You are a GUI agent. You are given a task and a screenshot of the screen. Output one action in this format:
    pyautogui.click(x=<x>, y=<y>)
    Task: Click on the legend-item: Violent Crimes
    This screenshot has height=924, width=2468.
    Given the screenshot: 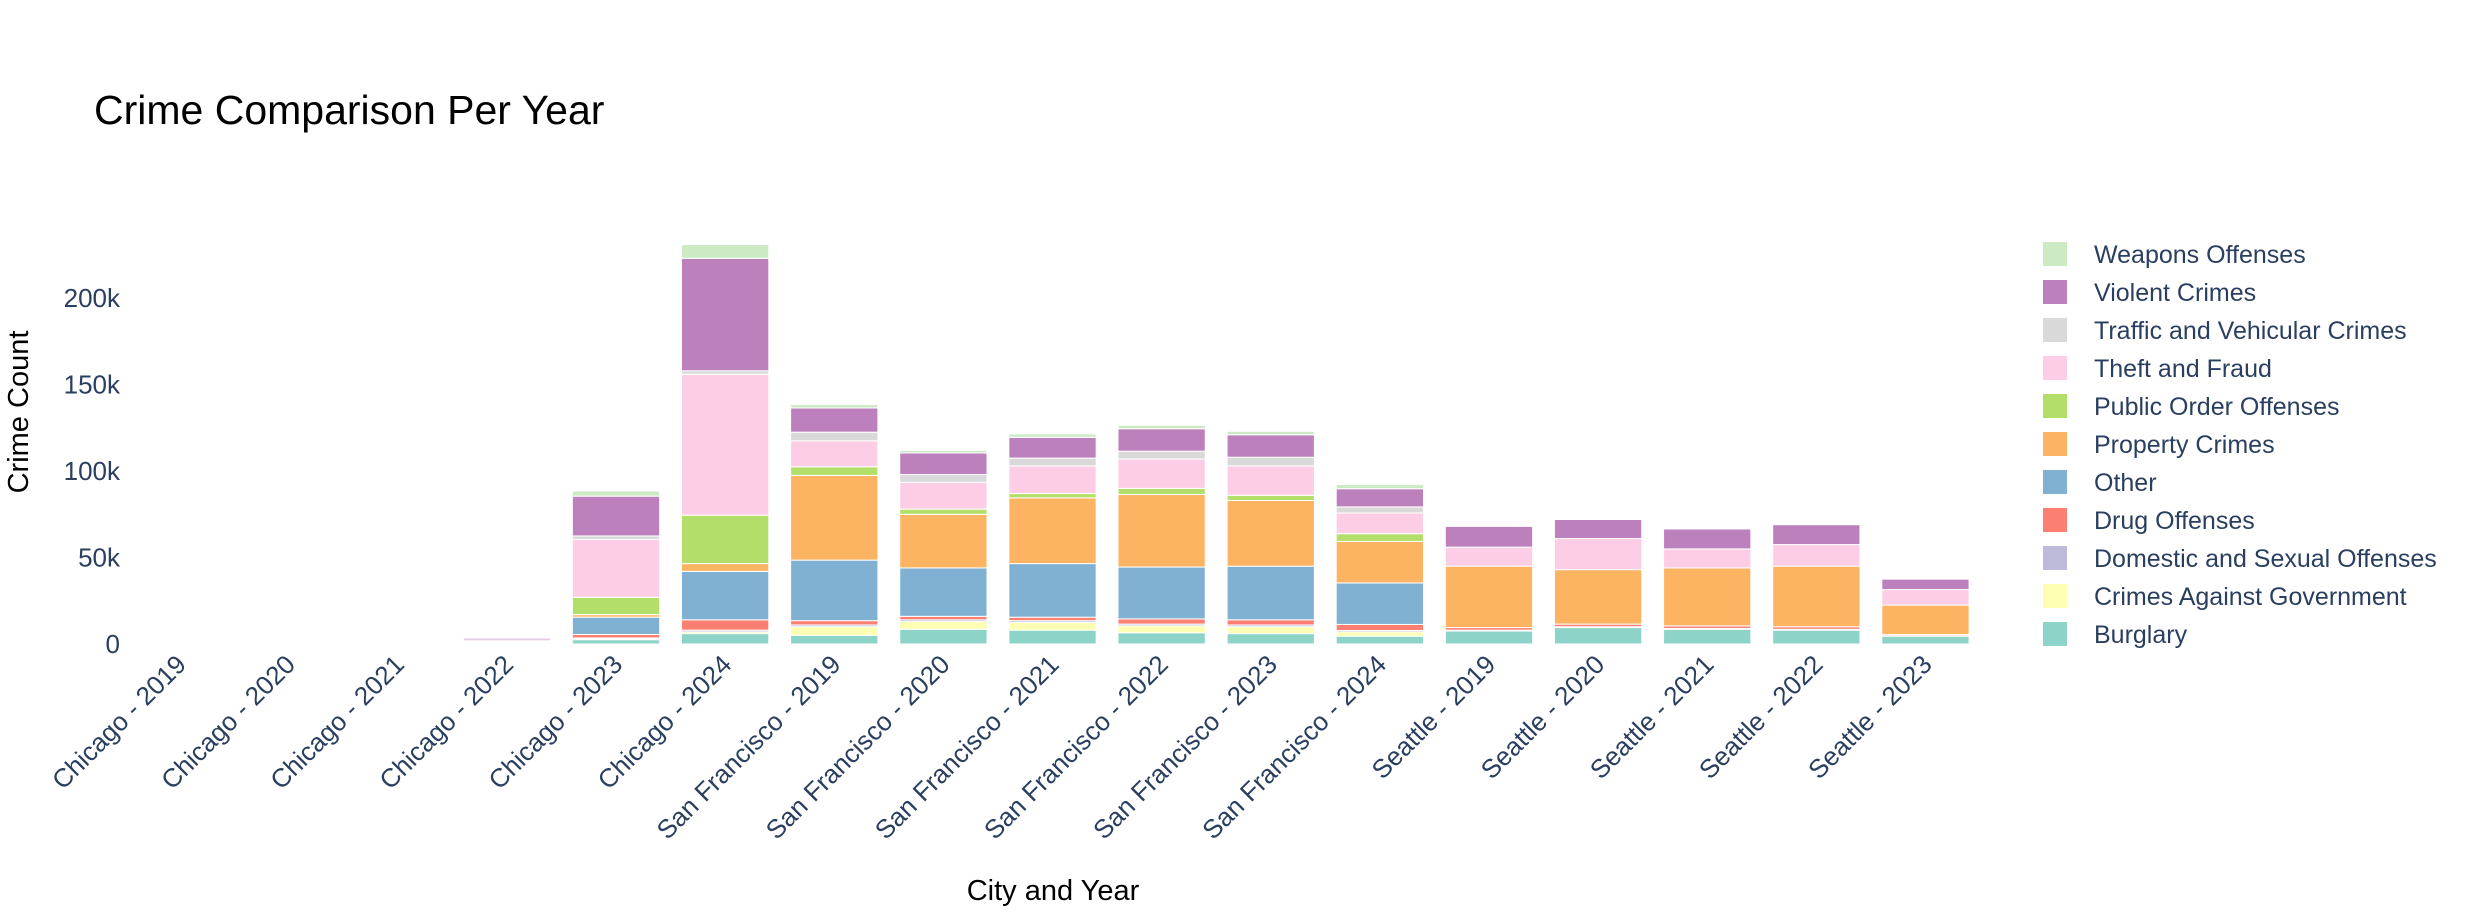 What is the action you would take?
    pyautogui.click(x=2149, y=293)
    